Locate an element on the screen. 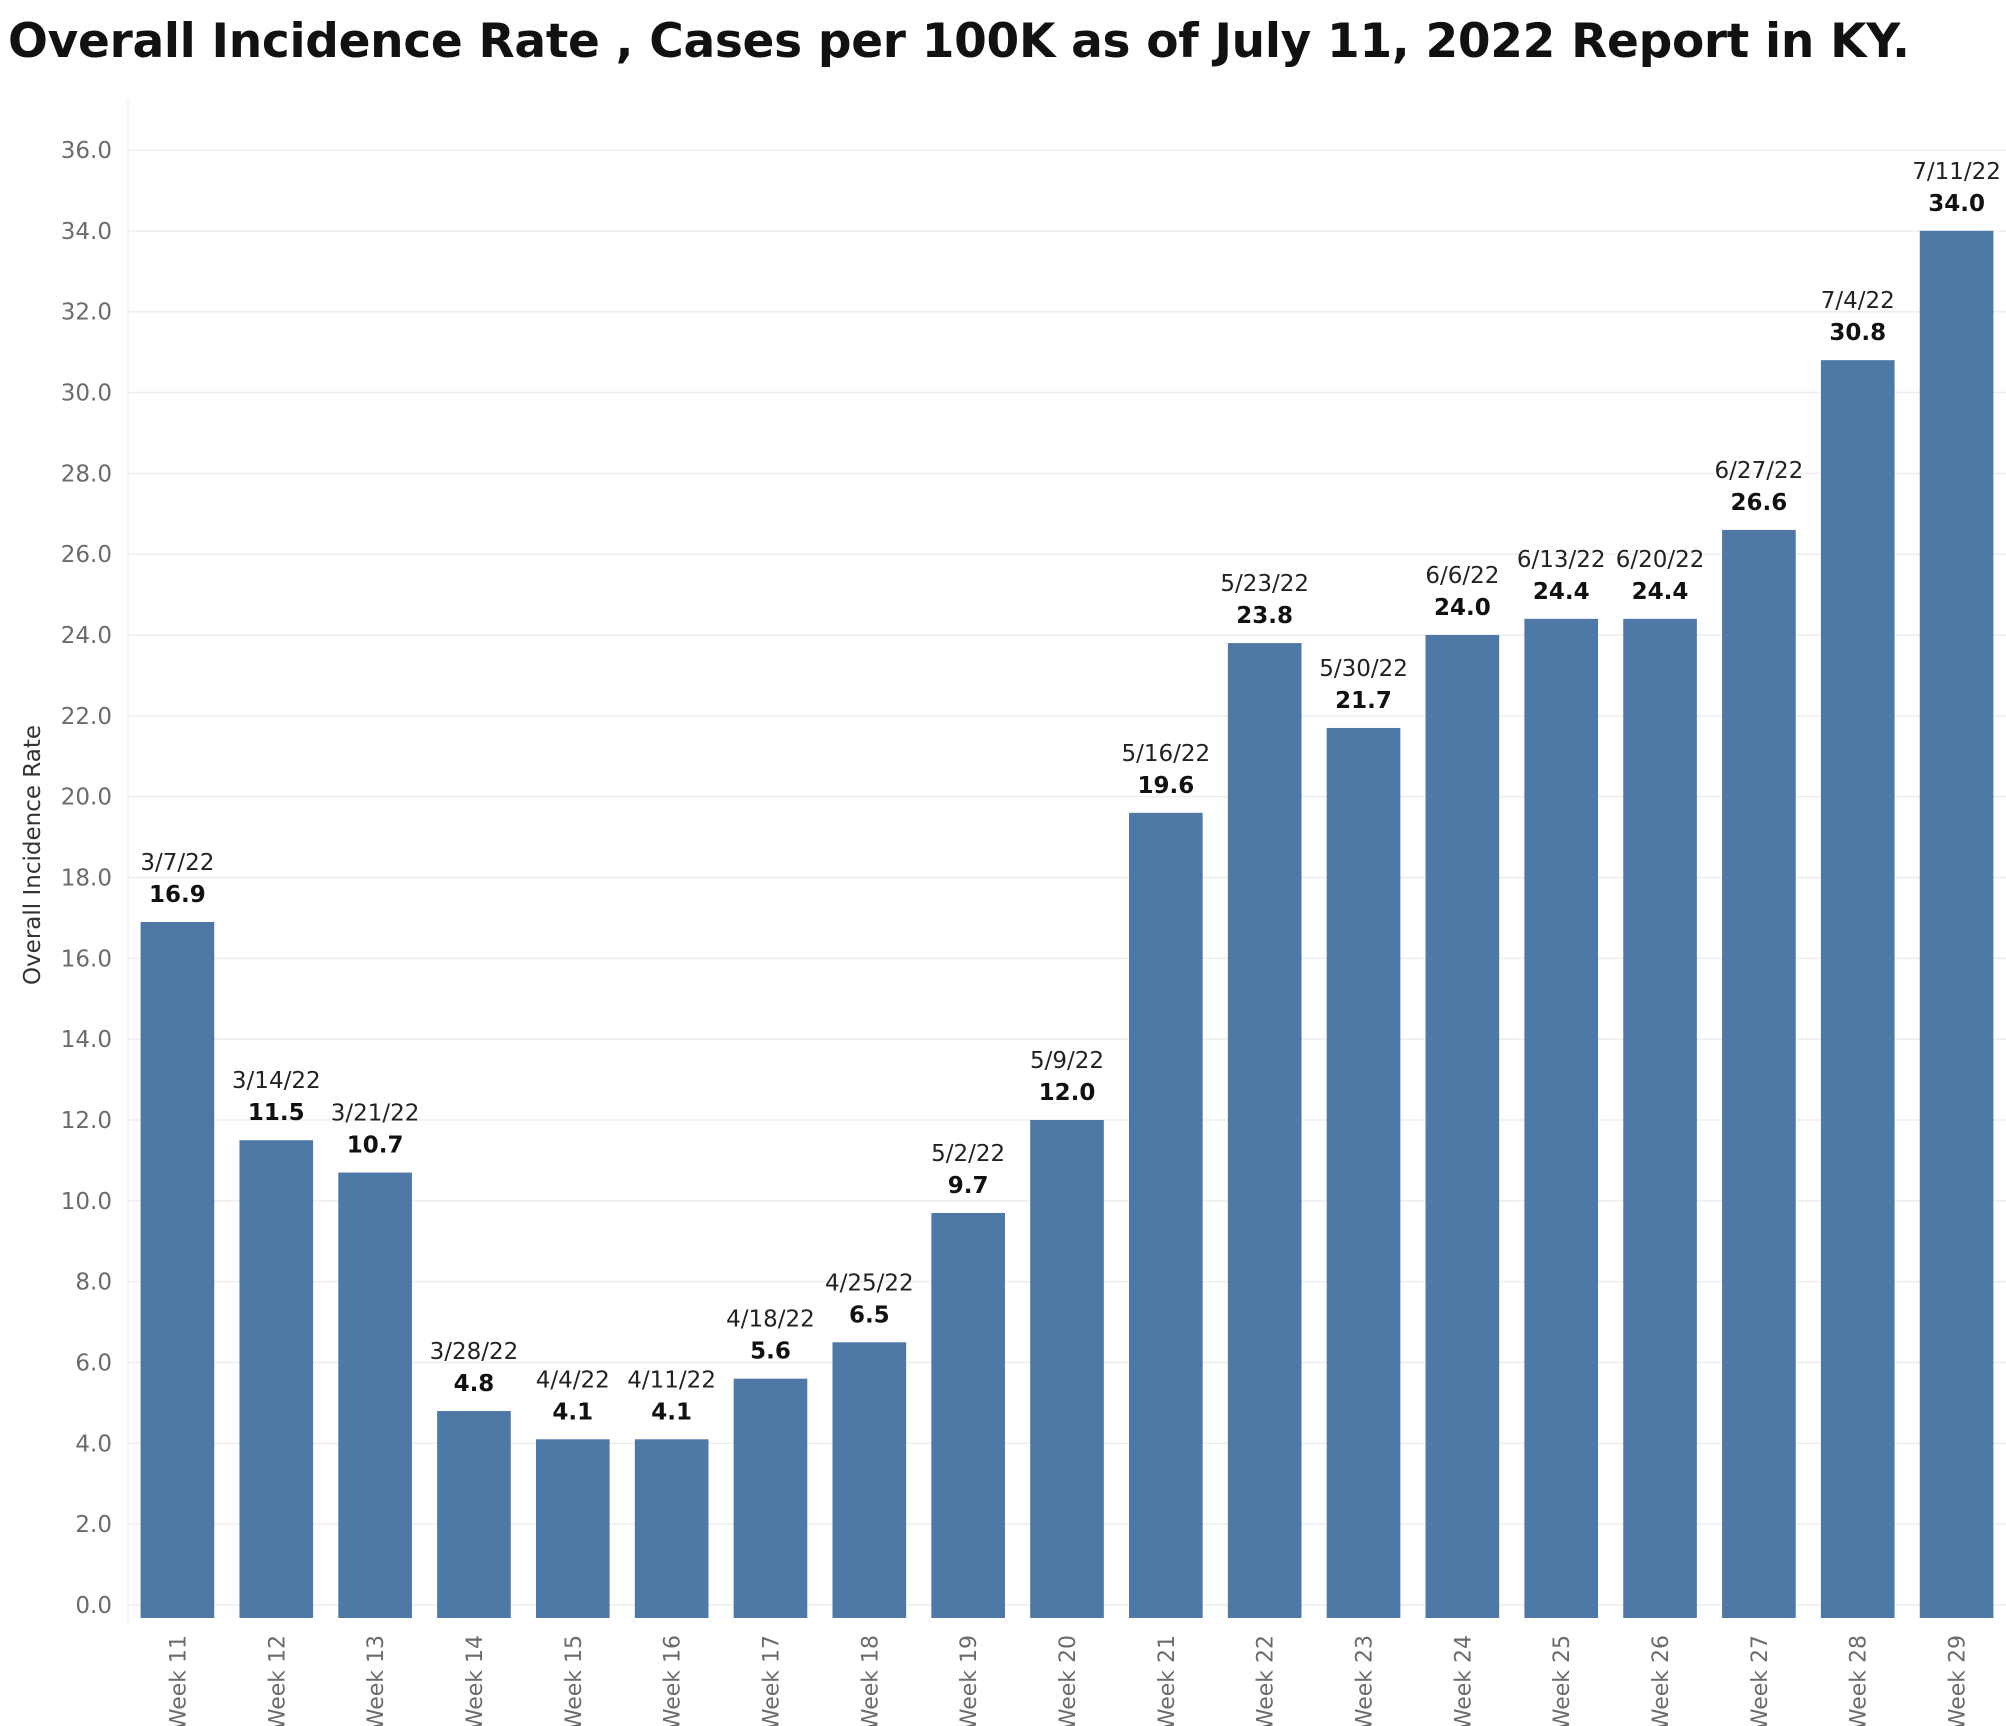 Image resolution: width=2006 pixels, height=1726 pixels. date-label: 5/30/22 is located at coordinates (1363, 669).